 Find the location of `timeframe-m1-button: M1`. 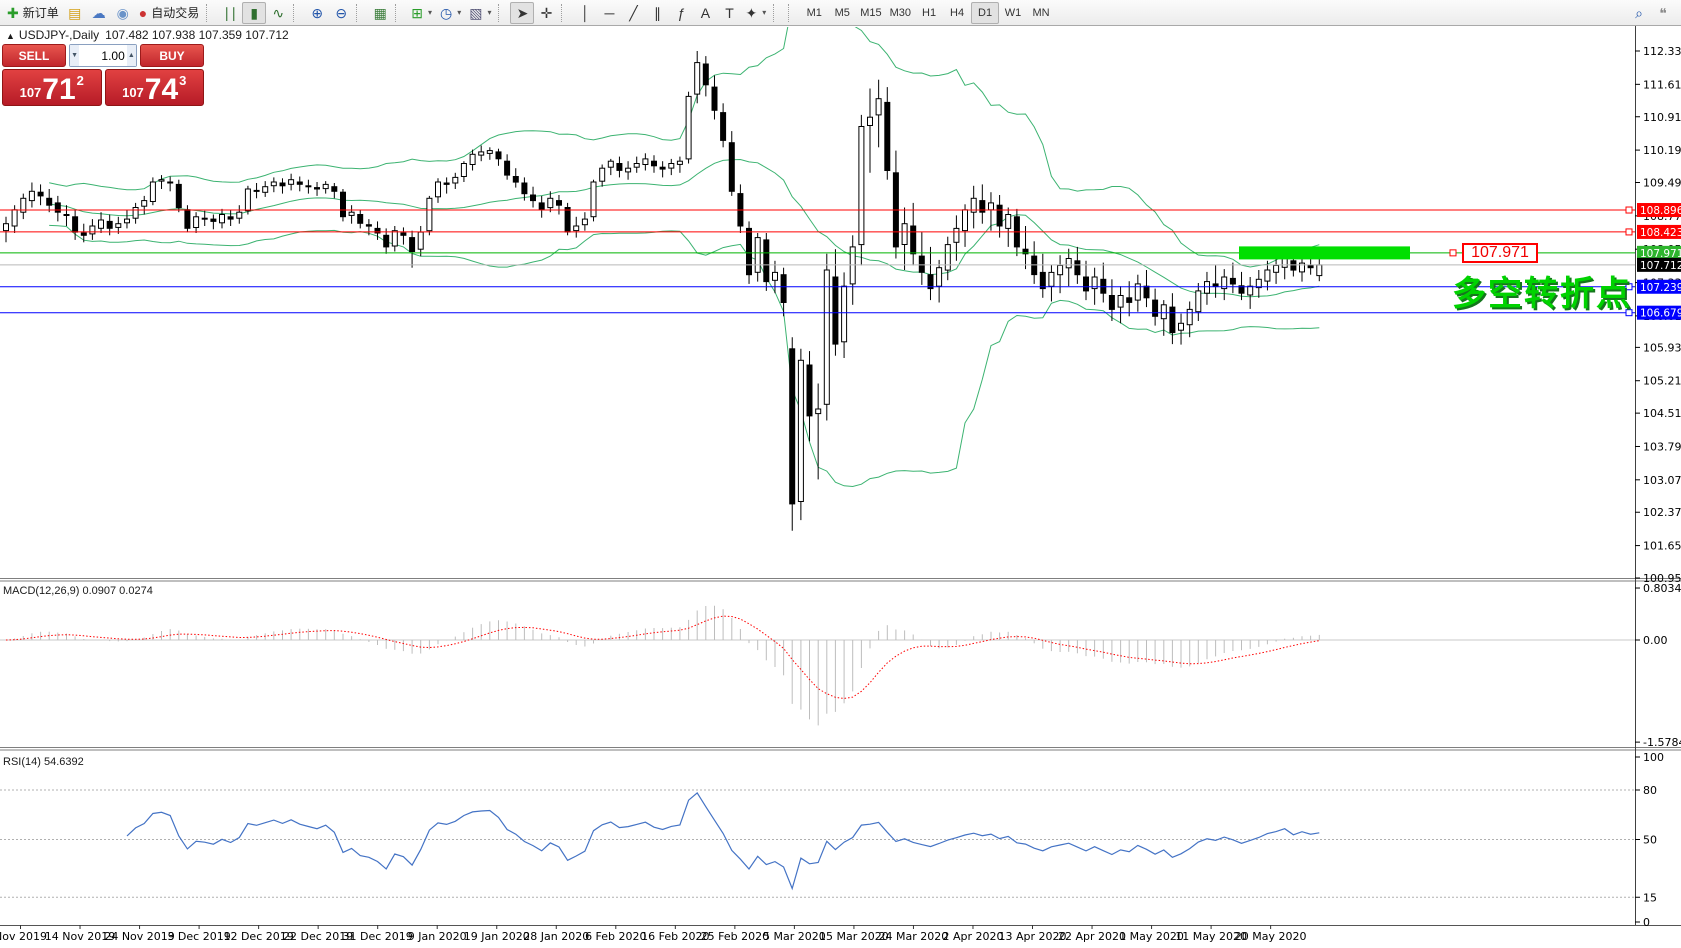

timeframe-m1-button: M1 is located at coordinates (814, 13).